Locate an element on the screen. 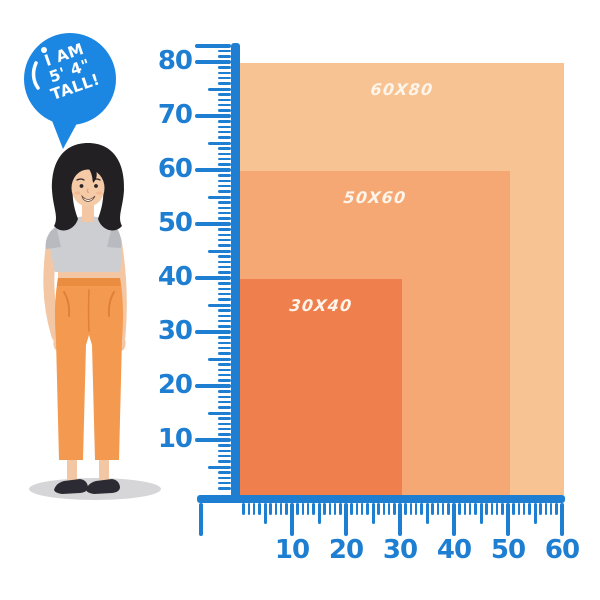 Image resolution: width=600 pixels, height=600 pixels. shirt is located at coordinates (85, 244).